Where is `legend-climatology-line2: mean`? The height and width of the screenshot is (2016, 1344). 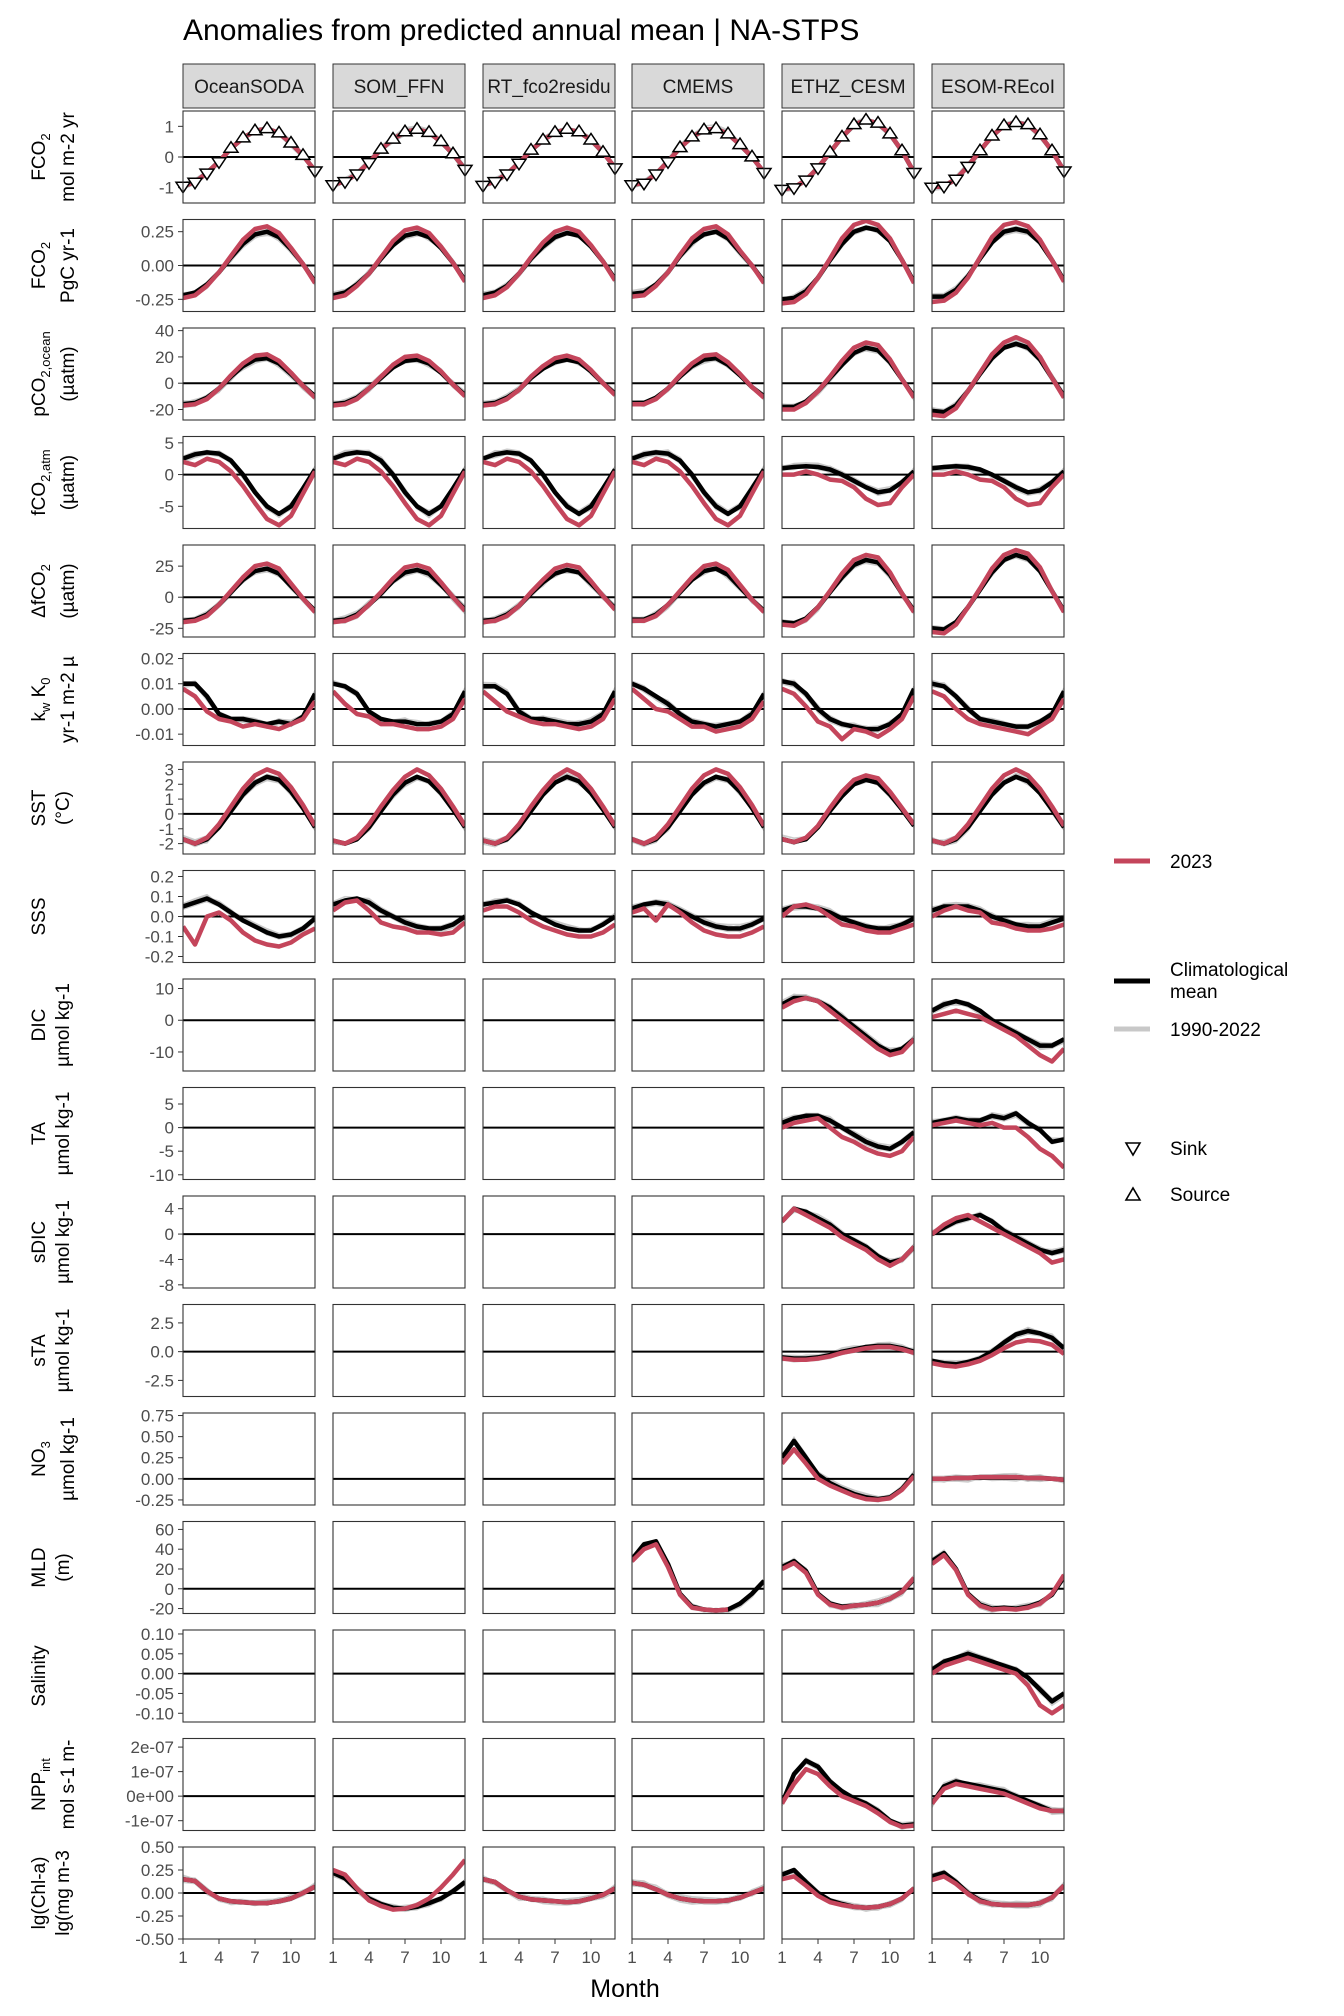 legend-climatology-line2: mean is located at coordinates (1194, 992).